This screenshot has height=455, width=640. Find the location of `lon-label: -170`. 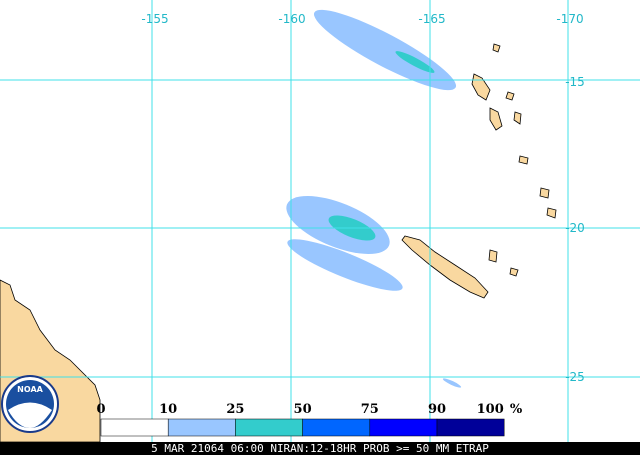

lon-label: -170 is located at coordinates (569, 19).